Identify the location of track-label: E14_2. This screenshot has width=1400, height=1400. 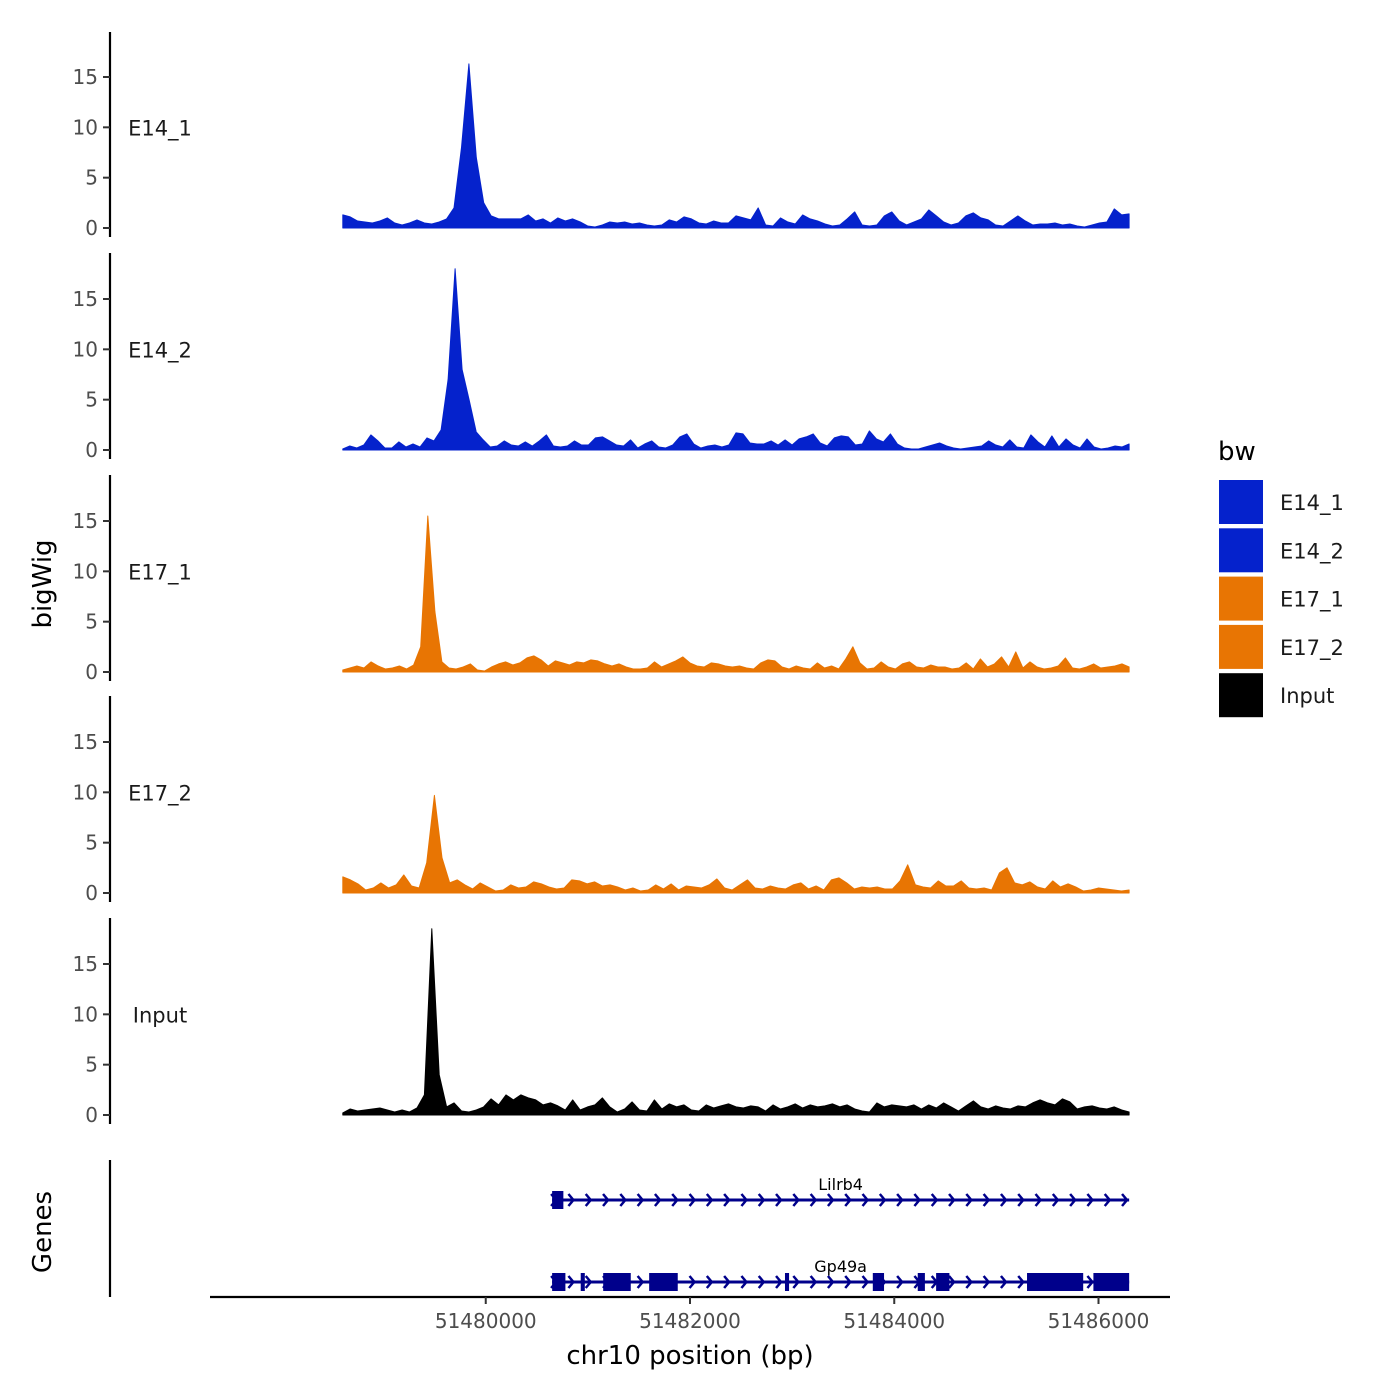
(160, 350).